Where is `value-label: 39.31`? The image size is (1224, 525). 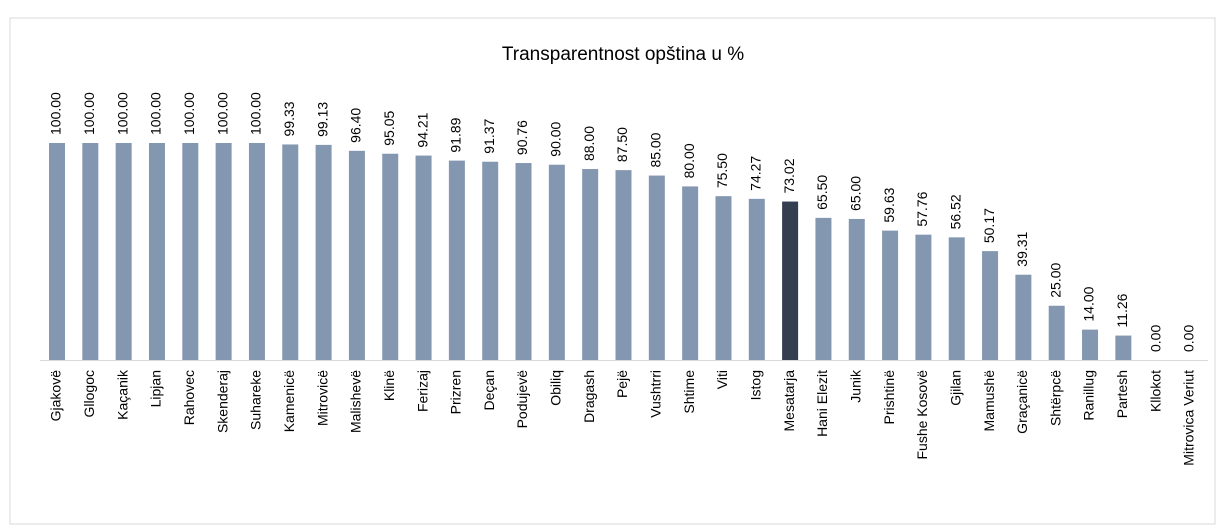
value-label: 39.31 is located at coordinates (1022, 248).